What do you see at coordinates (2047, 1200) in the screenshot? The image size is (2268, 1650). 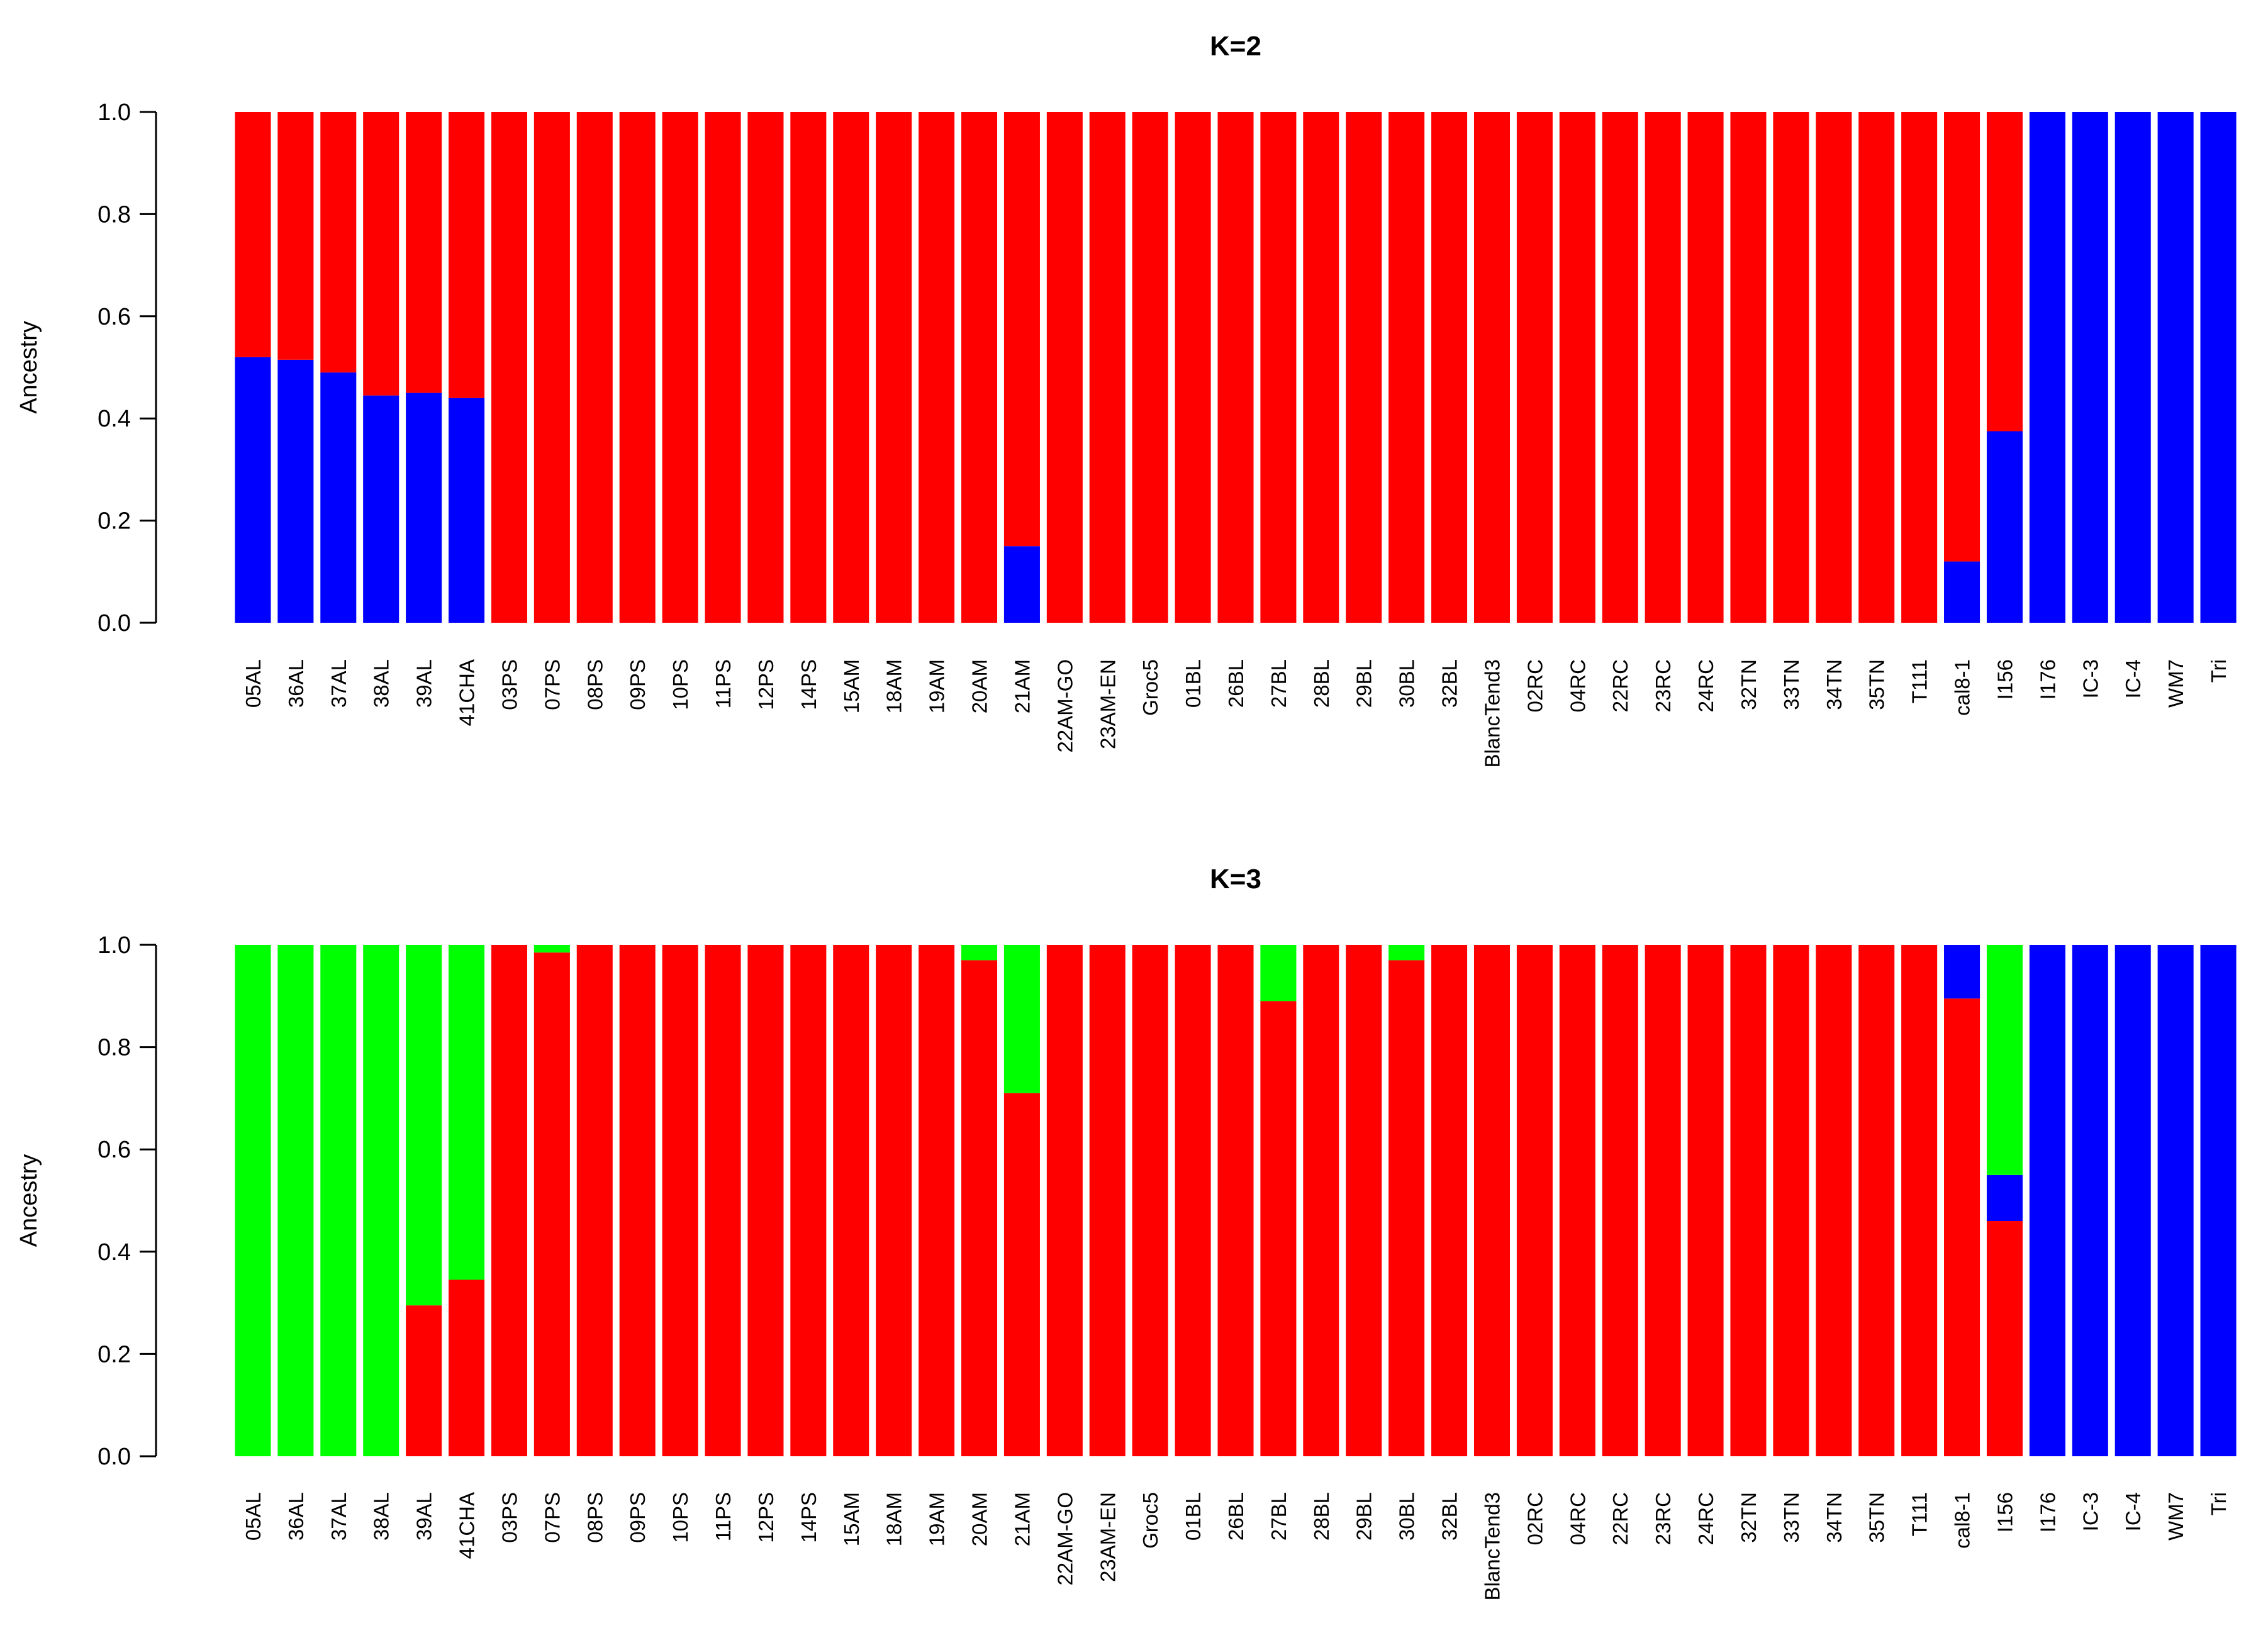 I see `bar-segment-i176` at bounding box center [2047, 1200].